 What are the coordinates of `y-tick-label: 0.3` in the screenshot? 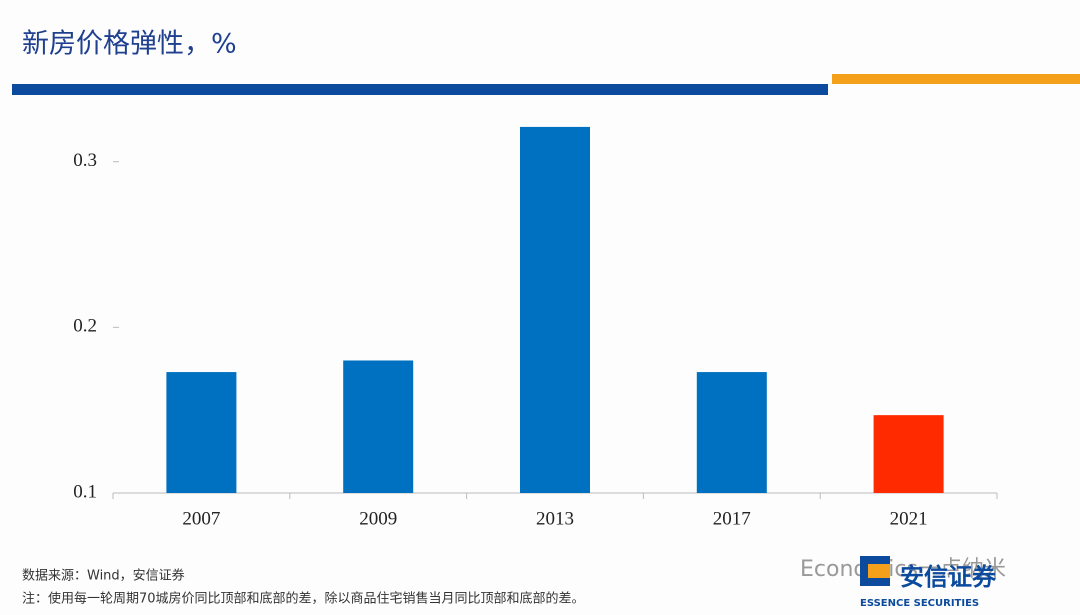 It's located at (85, 160).